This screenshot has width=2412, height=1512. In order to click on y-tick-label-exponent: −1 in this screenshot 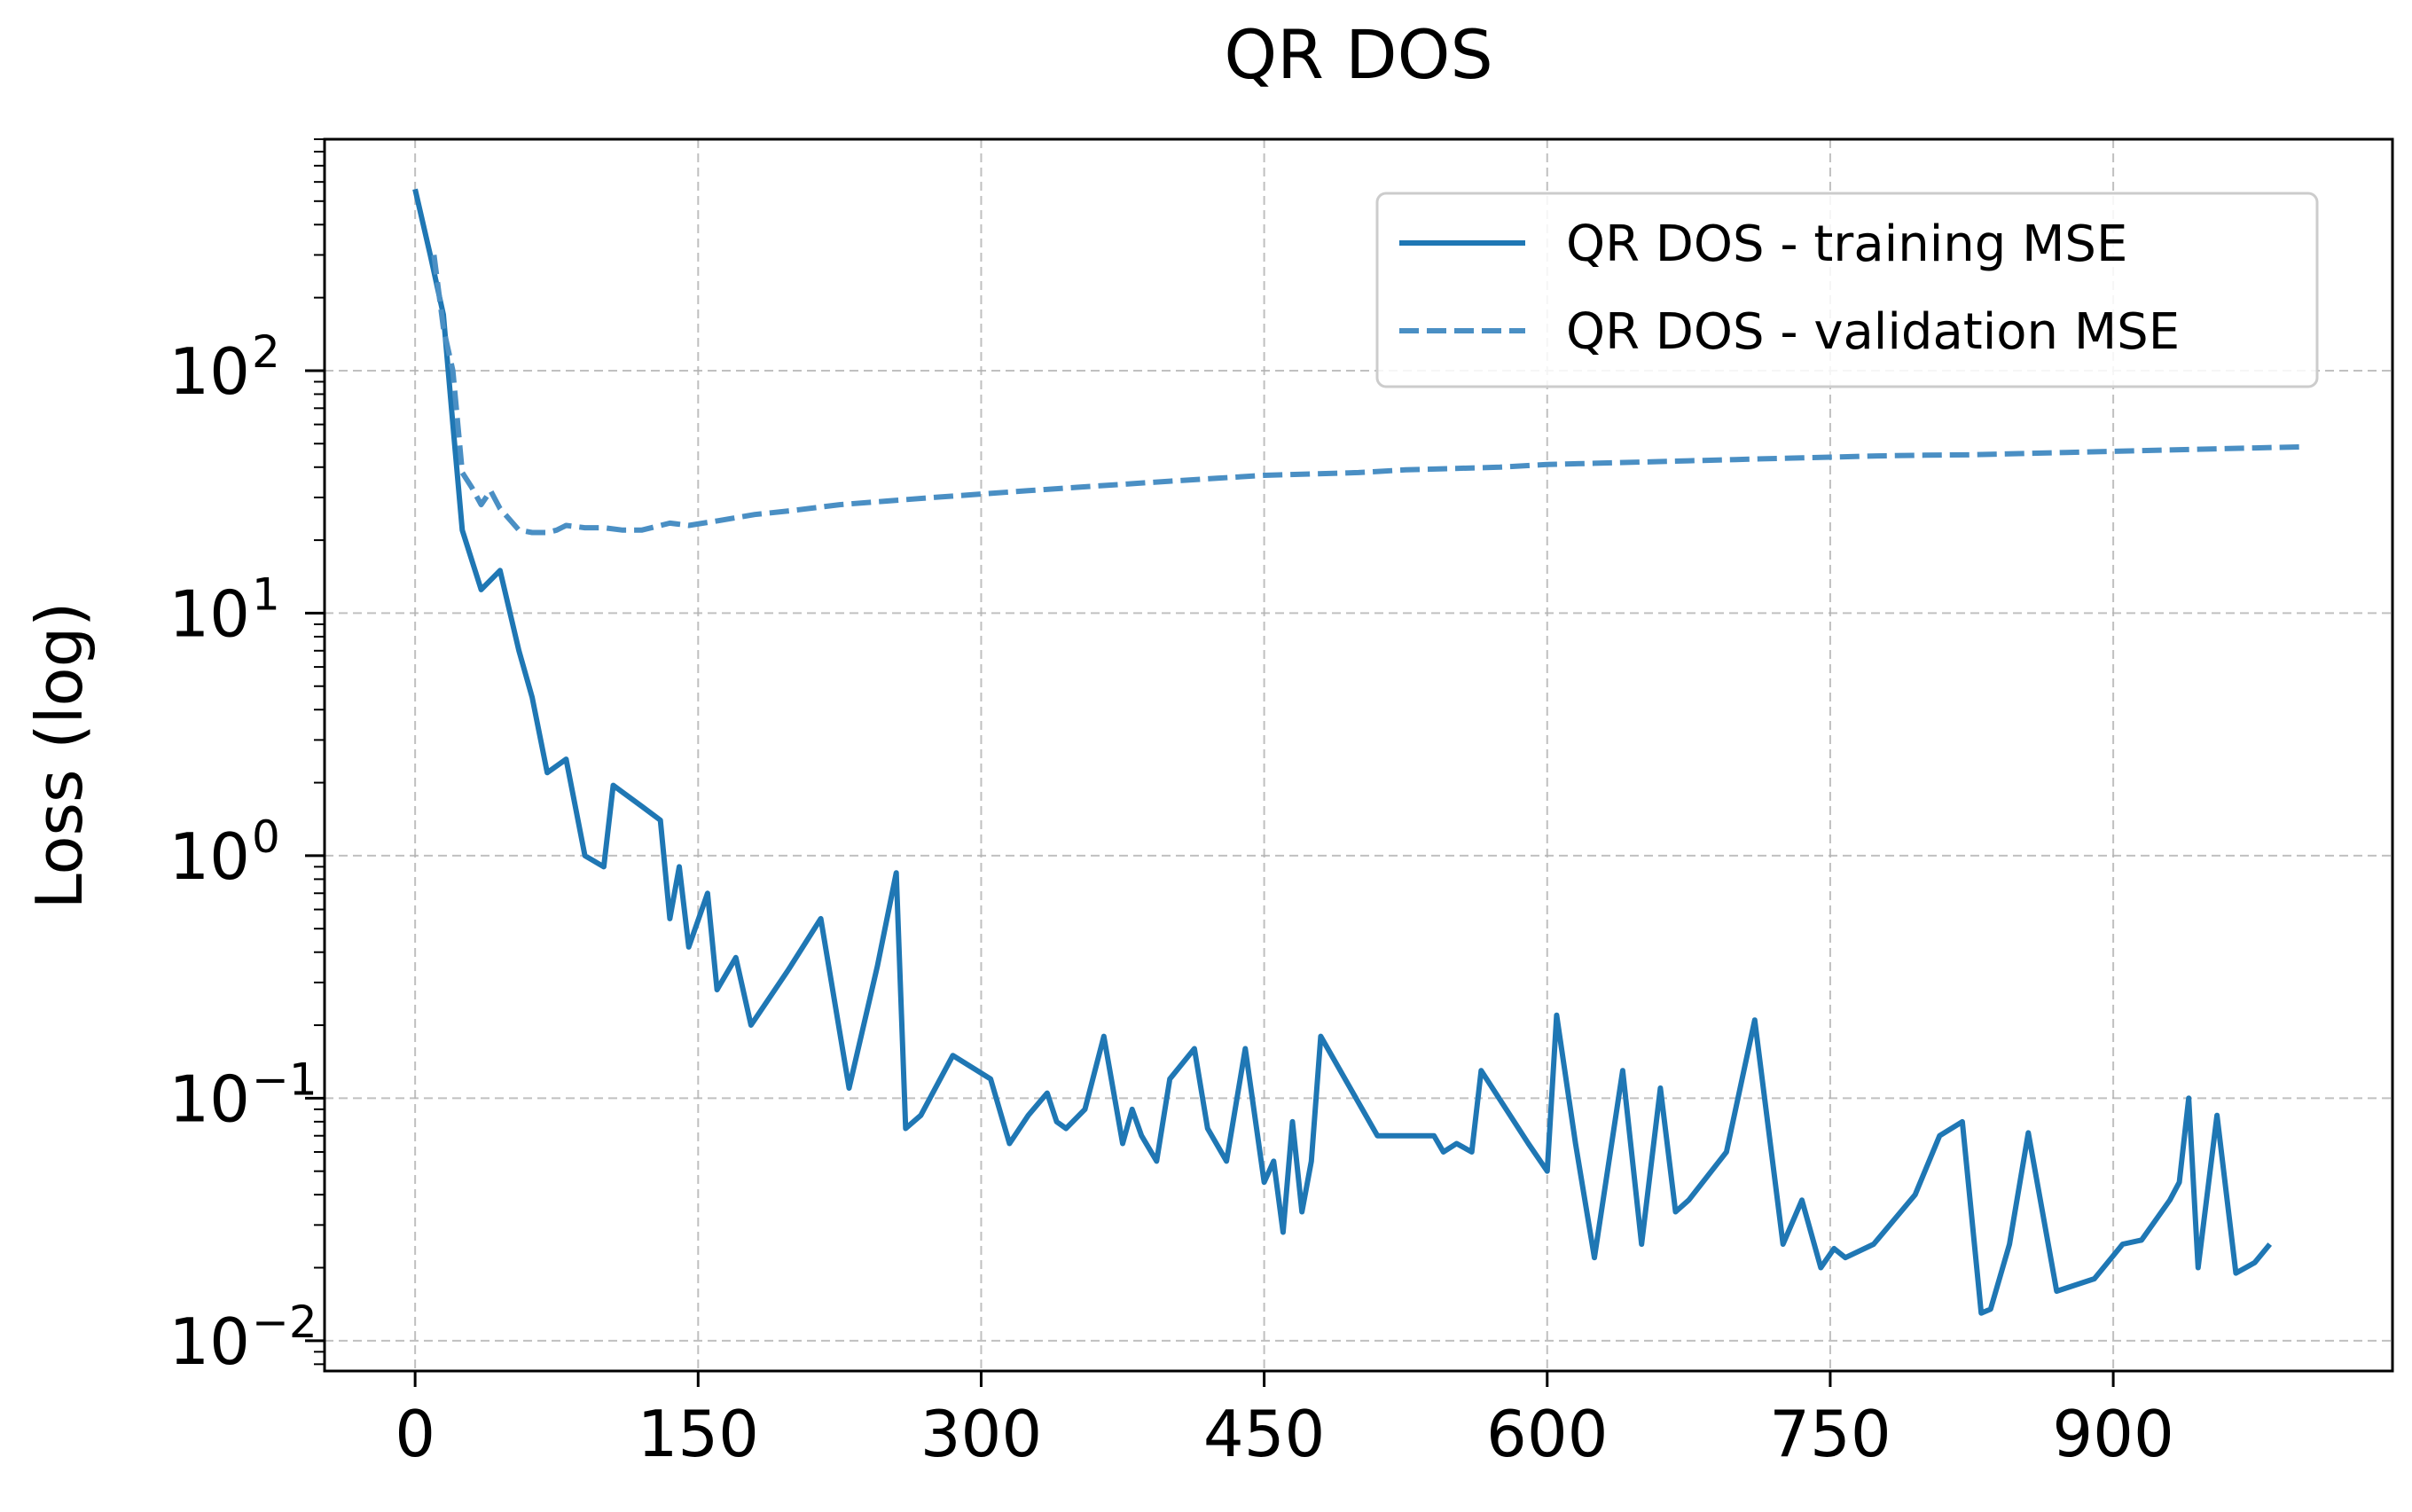, I will do `click(284, 1079)`.